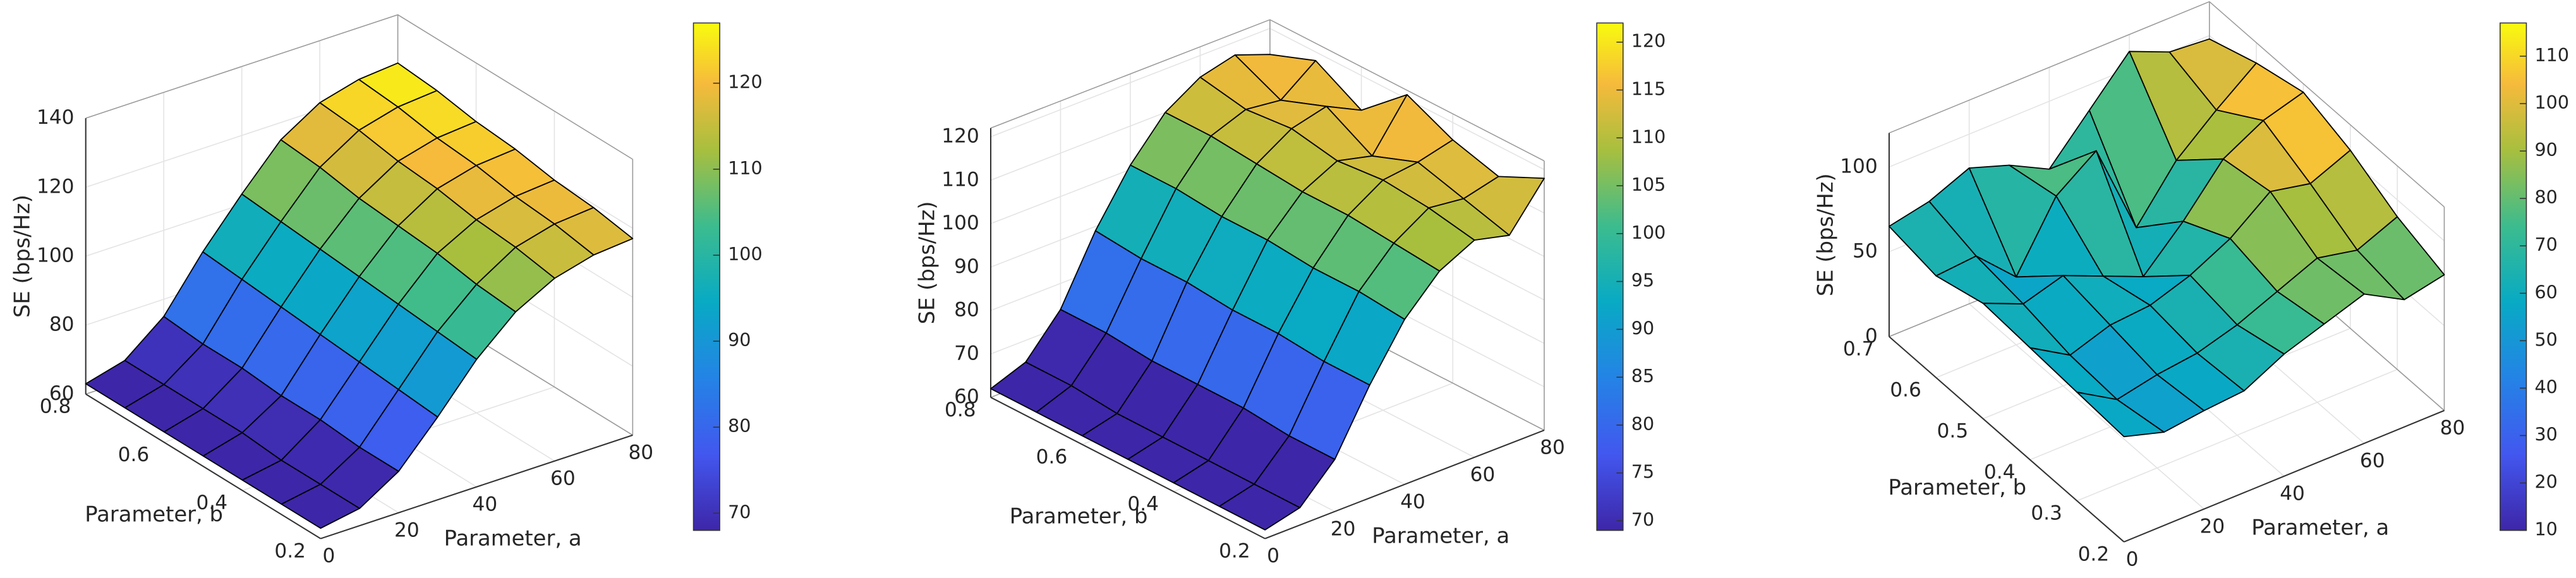  Describe the element at coordinates (1642, 280) in the screenshot. I see `colorbar-tick-label: 95` at that location.